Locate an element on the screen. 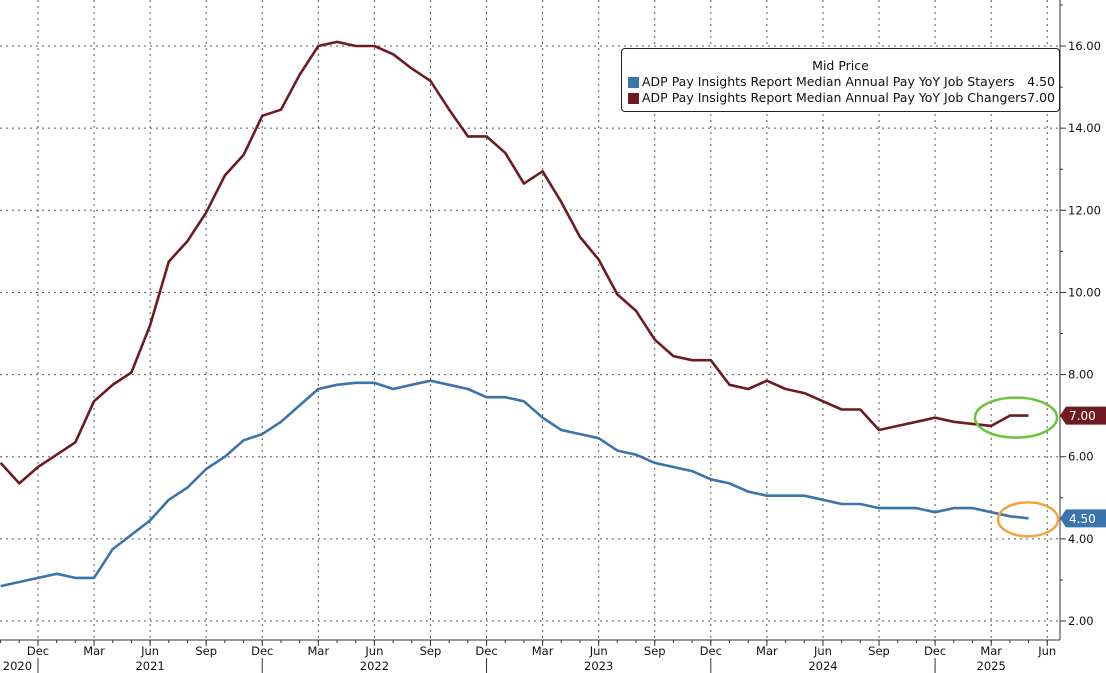 The image size is (1106, 673). x-year-label: 2025 is located at coordinates (991, 666).